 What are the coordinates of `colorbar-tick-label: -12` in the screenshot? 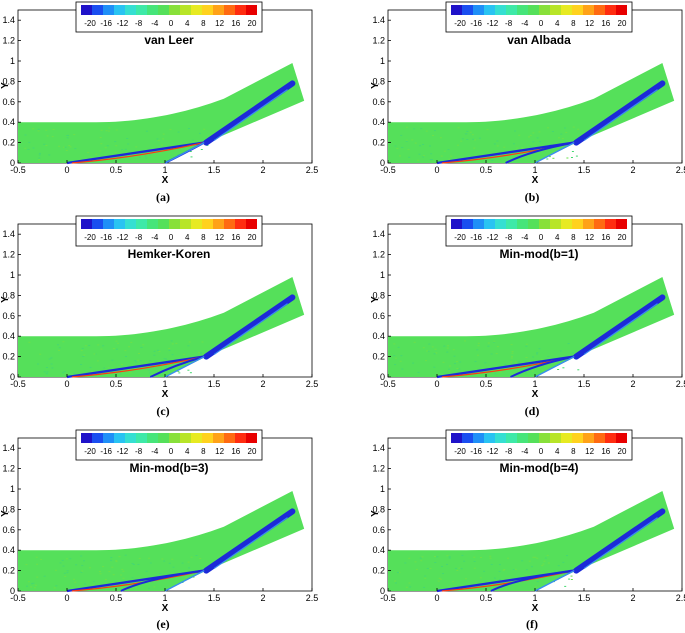 It's located at (493, 23).